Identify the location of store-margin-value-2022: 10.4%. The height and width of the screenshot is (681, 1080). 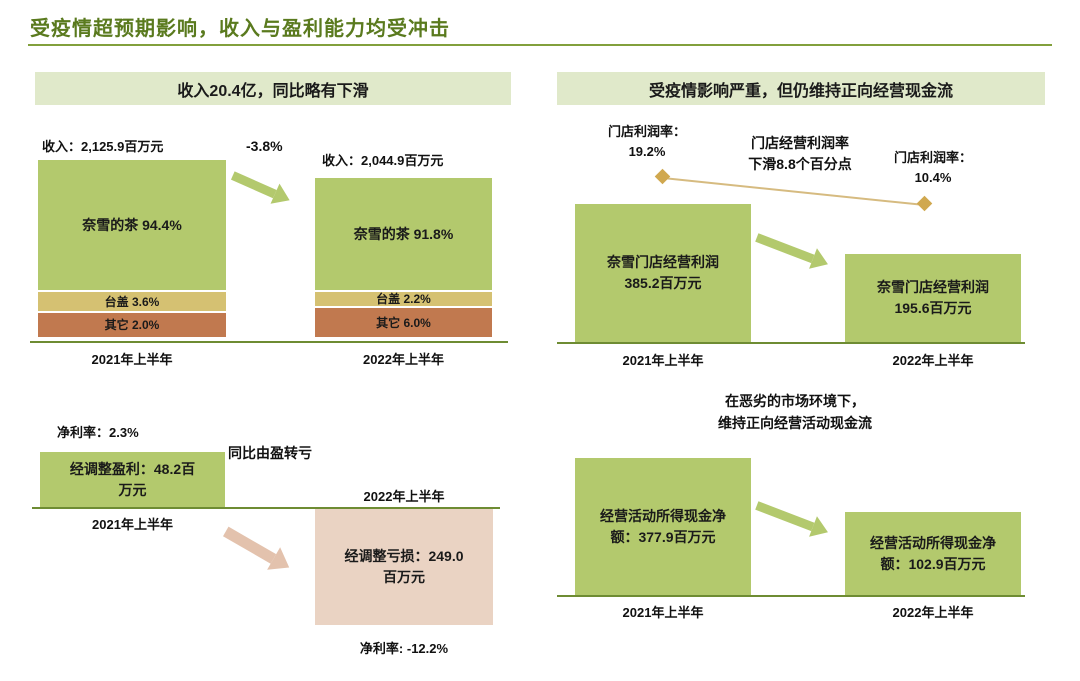
(933, 178).